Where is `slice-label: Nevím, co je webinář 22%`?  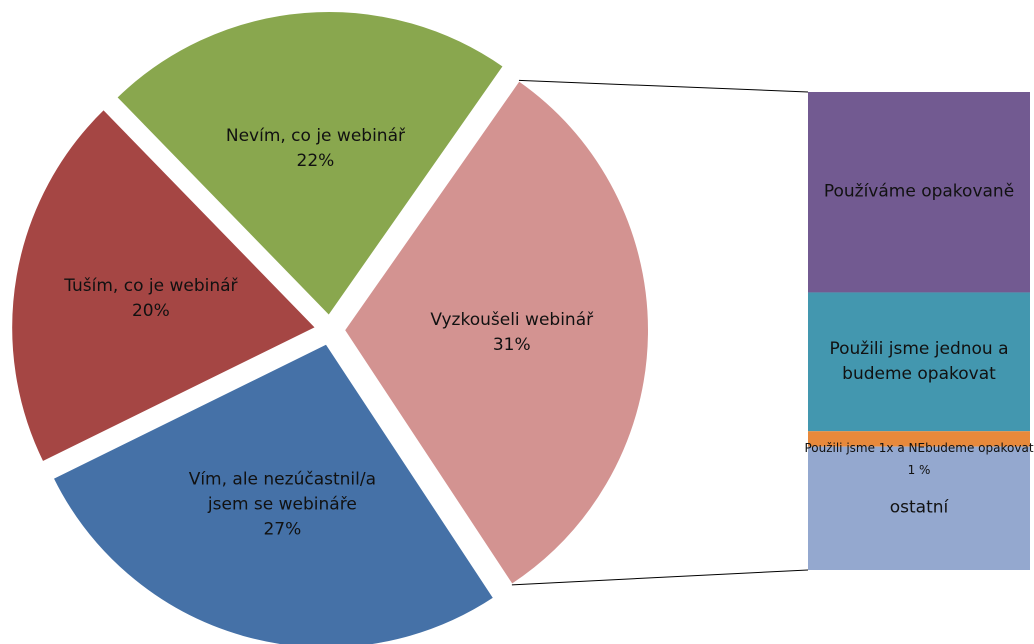 slice-label: Nevím, co je webinář 22% is located at coordinates (315, 149).